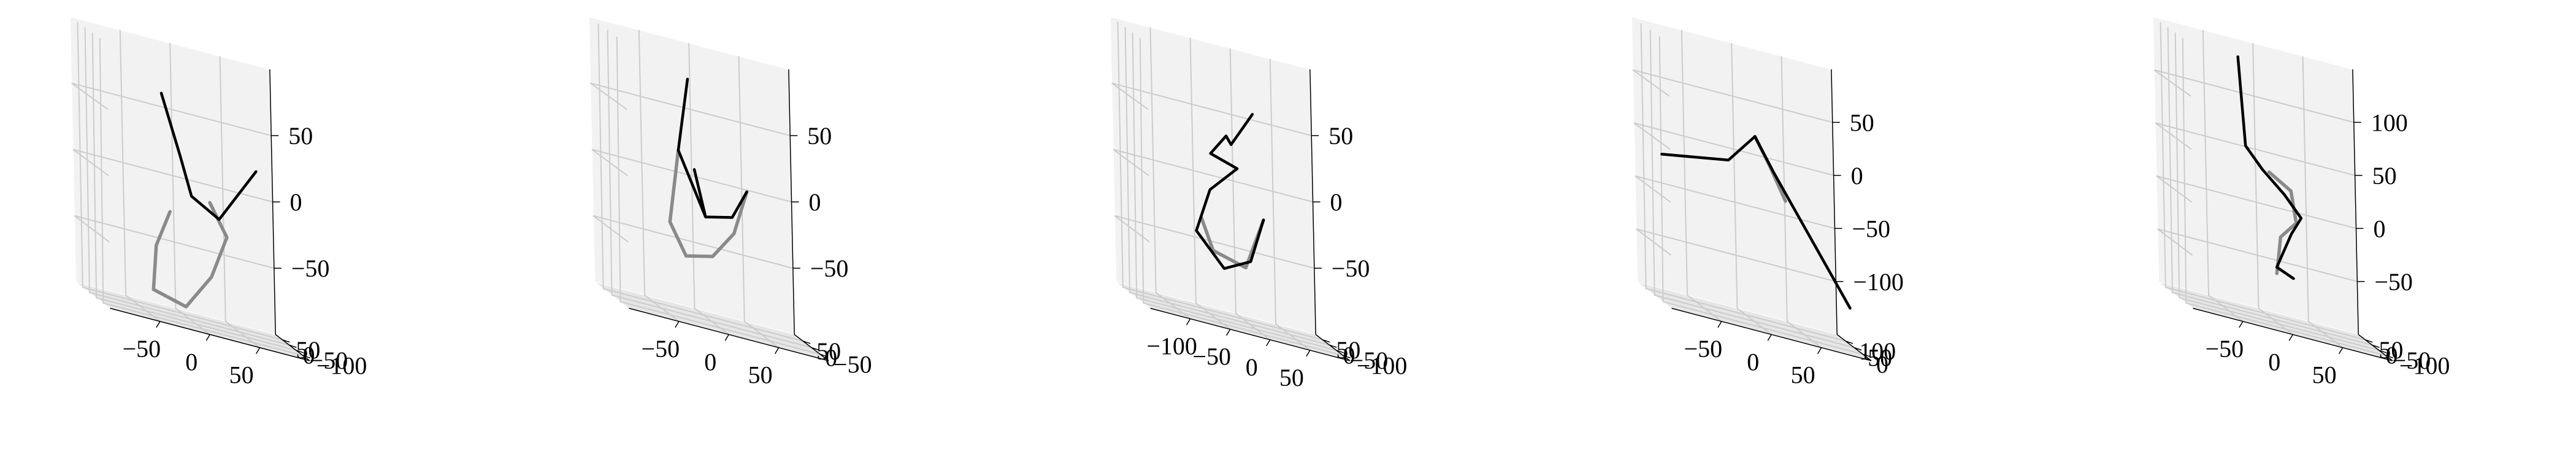 This screenshot has height=454, width=2576. I want to click on z-tick-label: −100, so click(1878, 282).